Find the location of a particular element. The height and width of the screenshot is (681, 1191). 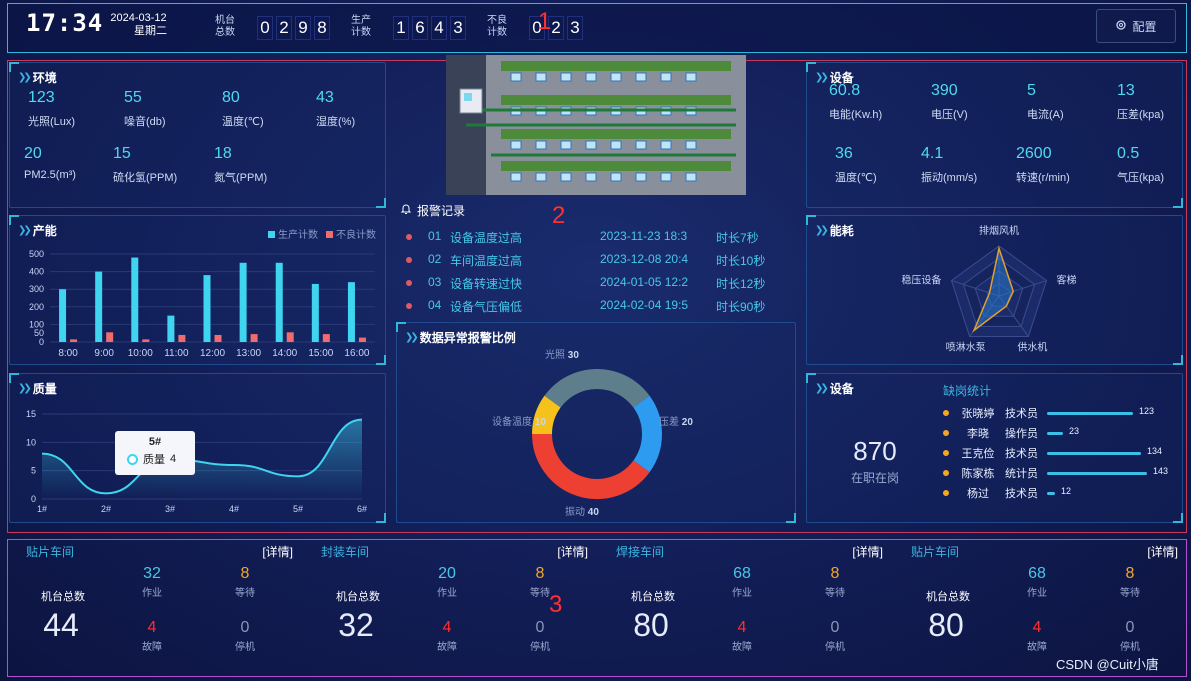

staff-row: 张晓婷 技术员 123 is located at coordinates (1063, 414).